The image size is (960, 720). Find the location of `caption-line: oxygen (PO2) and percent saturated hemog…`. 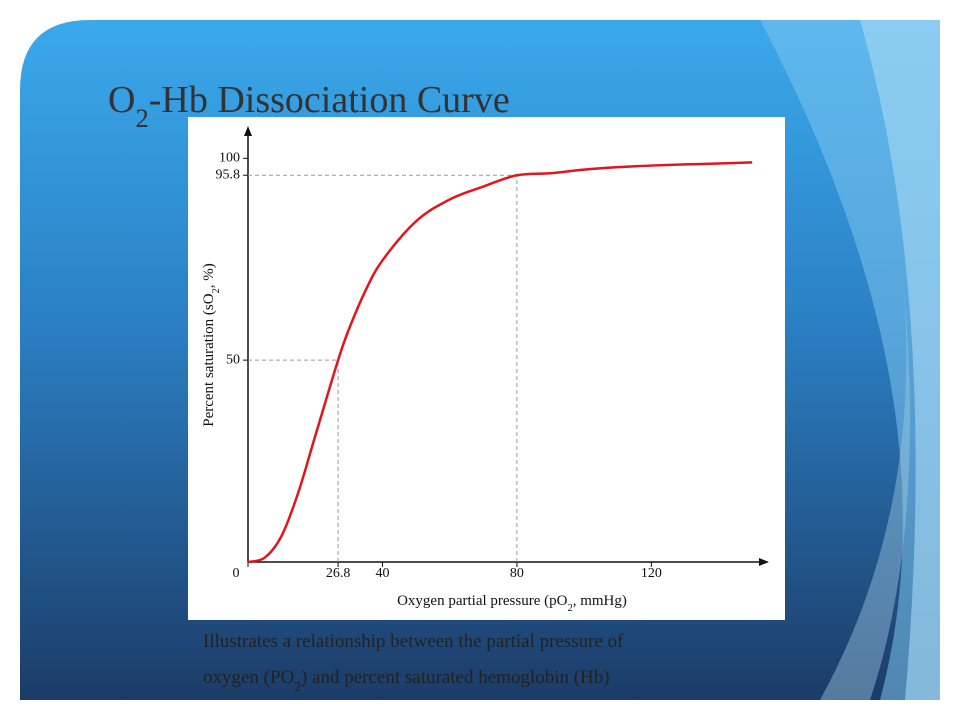

caption-line: oxygen (PO2) and percent saturated hemog… is located at coordinates (406, 680).